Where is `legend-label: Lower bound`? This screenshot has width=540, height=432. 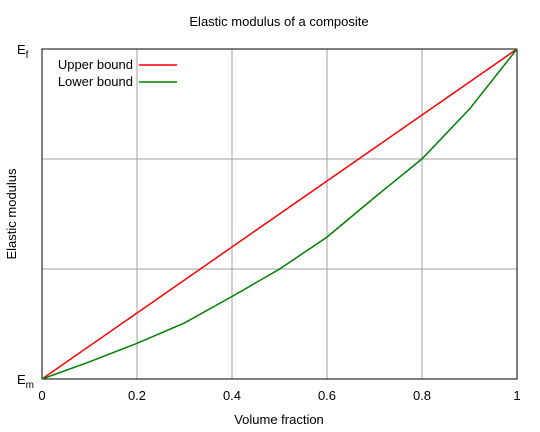 legend-label: Lower bound is located at coordinates (95, 81).